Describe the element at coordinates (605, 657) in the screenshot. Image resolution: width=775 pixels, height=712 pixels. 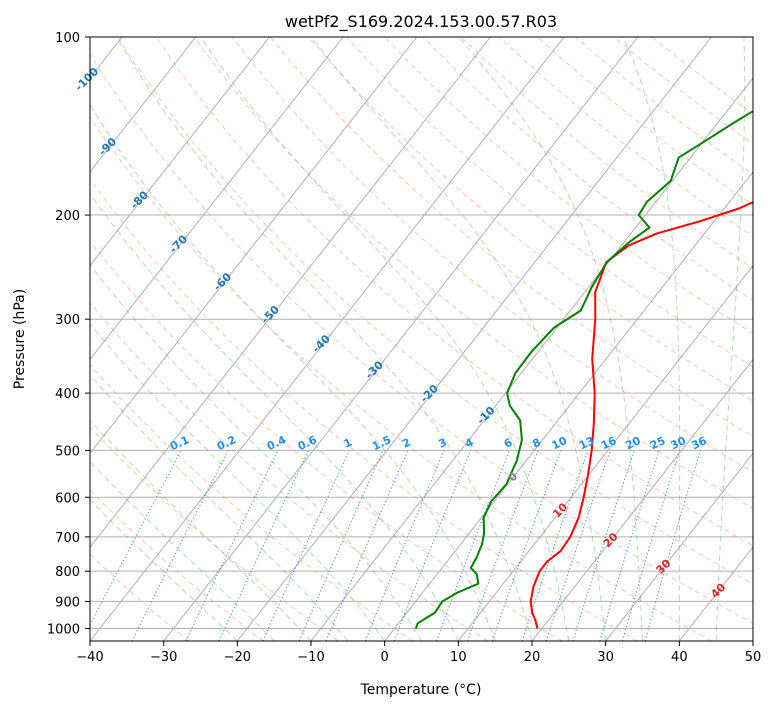
I see `x-tick-label: 30` at that location.